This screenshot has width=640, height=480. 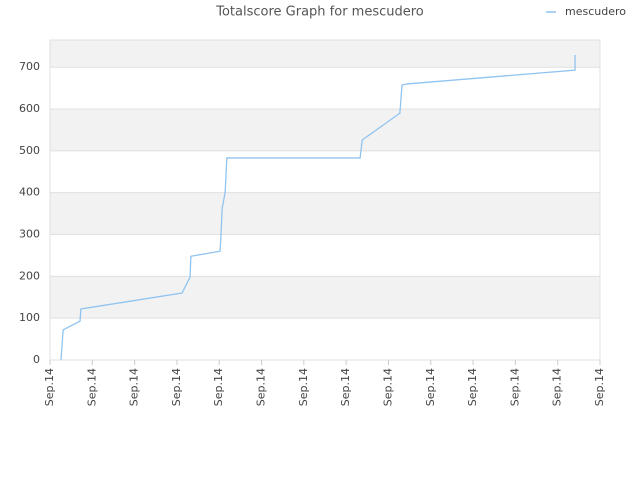 What do you see at coordinates (29, 317) in the screenshot?
I see `y-tick-label: 100` at bounding box center [29, 317].